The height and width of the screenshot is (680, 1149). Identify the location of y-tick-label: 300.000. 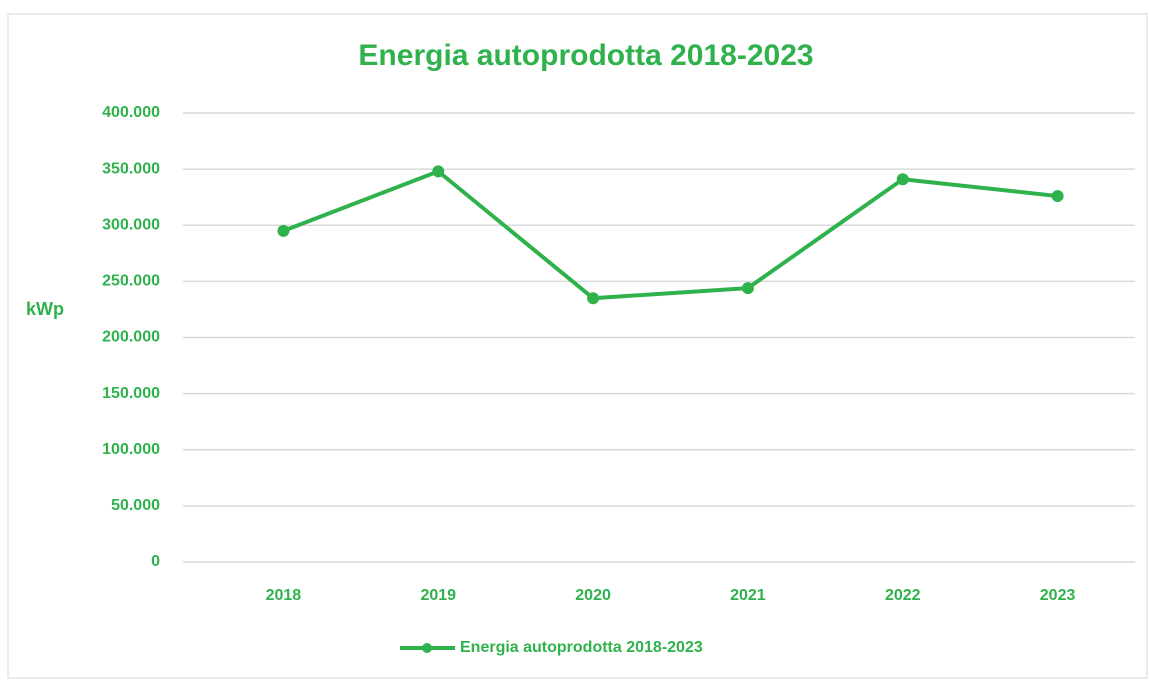
(131, 224).